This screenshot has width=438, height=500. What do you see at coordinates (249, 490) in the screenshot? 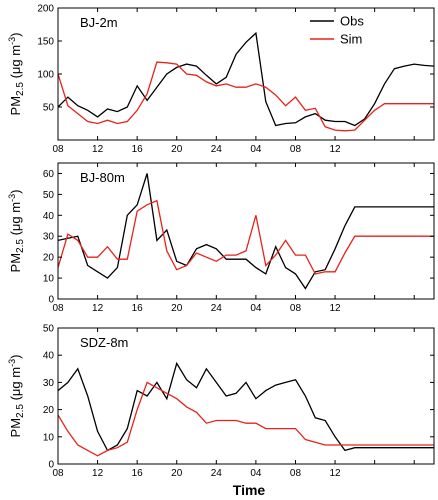
I see `x-axis-label: Time` at bounding box center [249, 490].